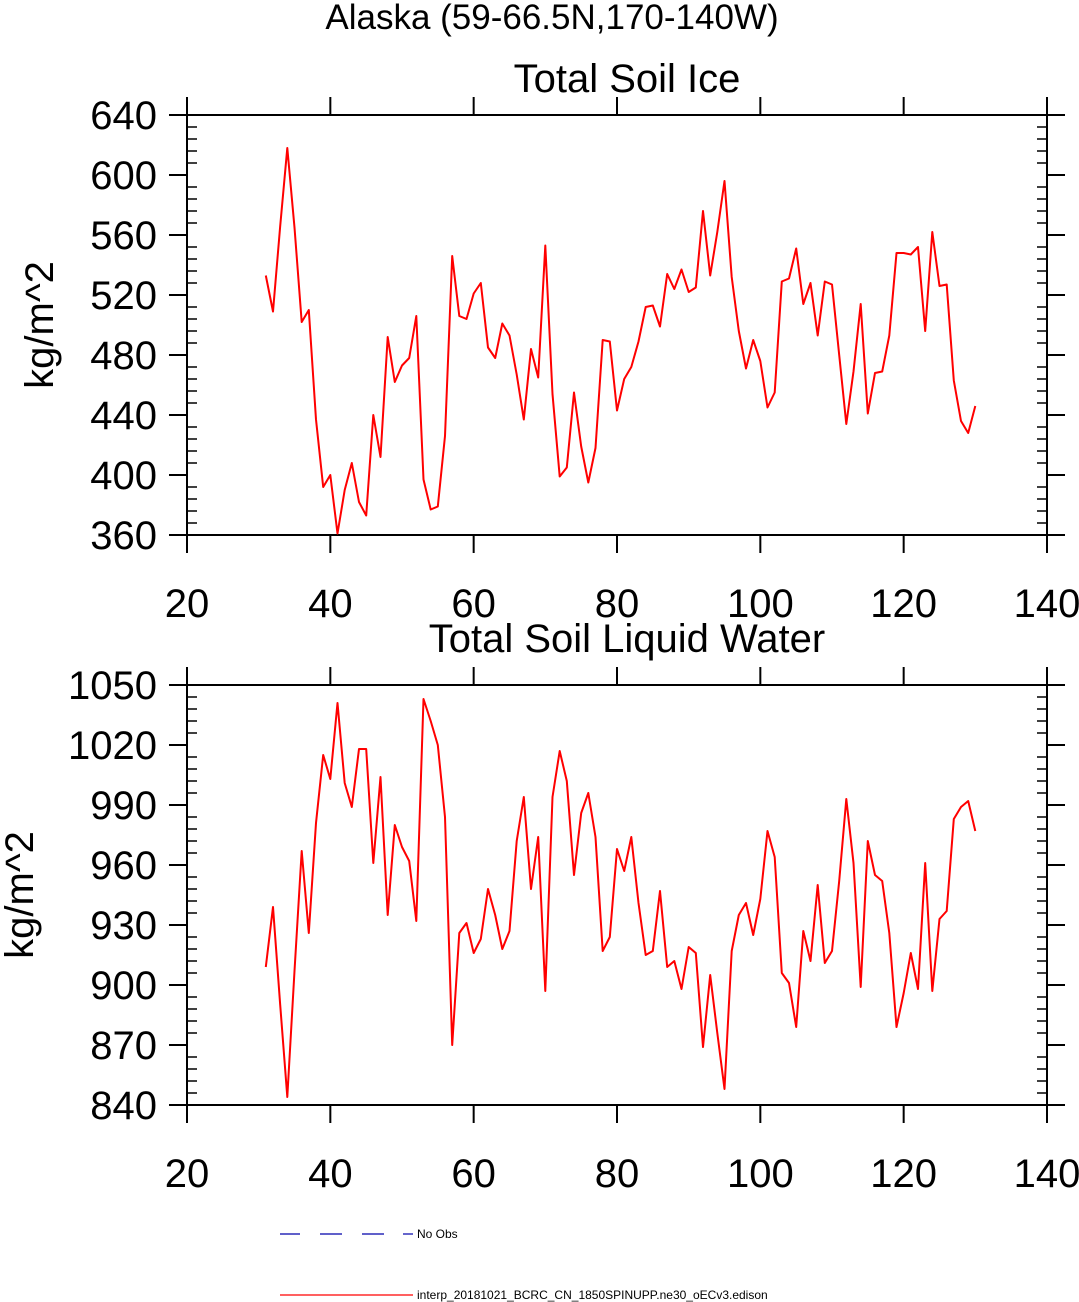 The width and height of the screenshot is (1079, 1302). What do you see at coordinates (437, 1234) in the screenshot?
I see `legend-obs-label: No Obs` at bounding box center [437, 1234].